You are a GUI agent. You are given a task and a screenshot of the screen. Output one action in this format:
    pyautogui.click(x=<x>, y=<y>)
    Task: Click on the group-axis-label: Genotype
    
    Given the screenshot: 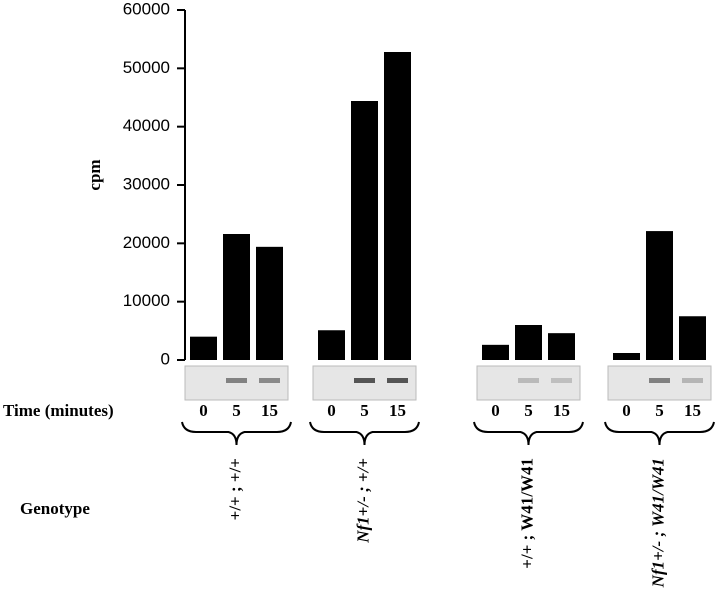 What is the action you would take?
    pyautogui.click(x=55, y=508)
    